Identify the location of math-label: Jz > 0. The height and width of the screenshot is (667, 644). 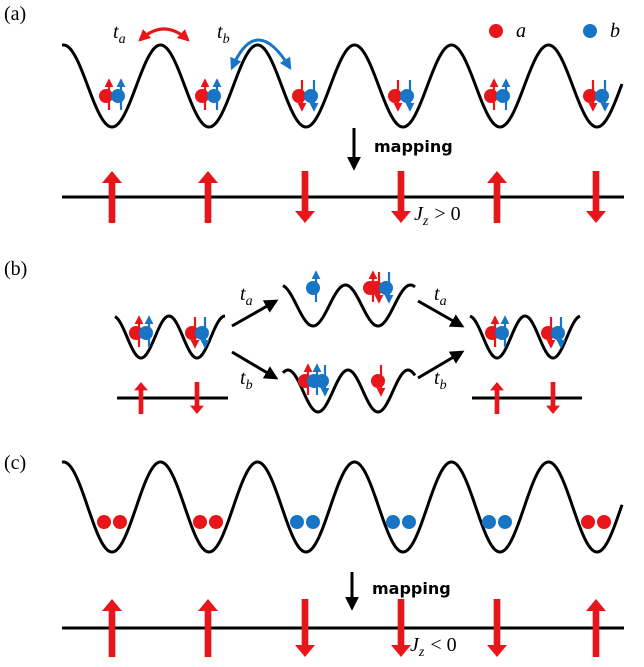
(437, 216).